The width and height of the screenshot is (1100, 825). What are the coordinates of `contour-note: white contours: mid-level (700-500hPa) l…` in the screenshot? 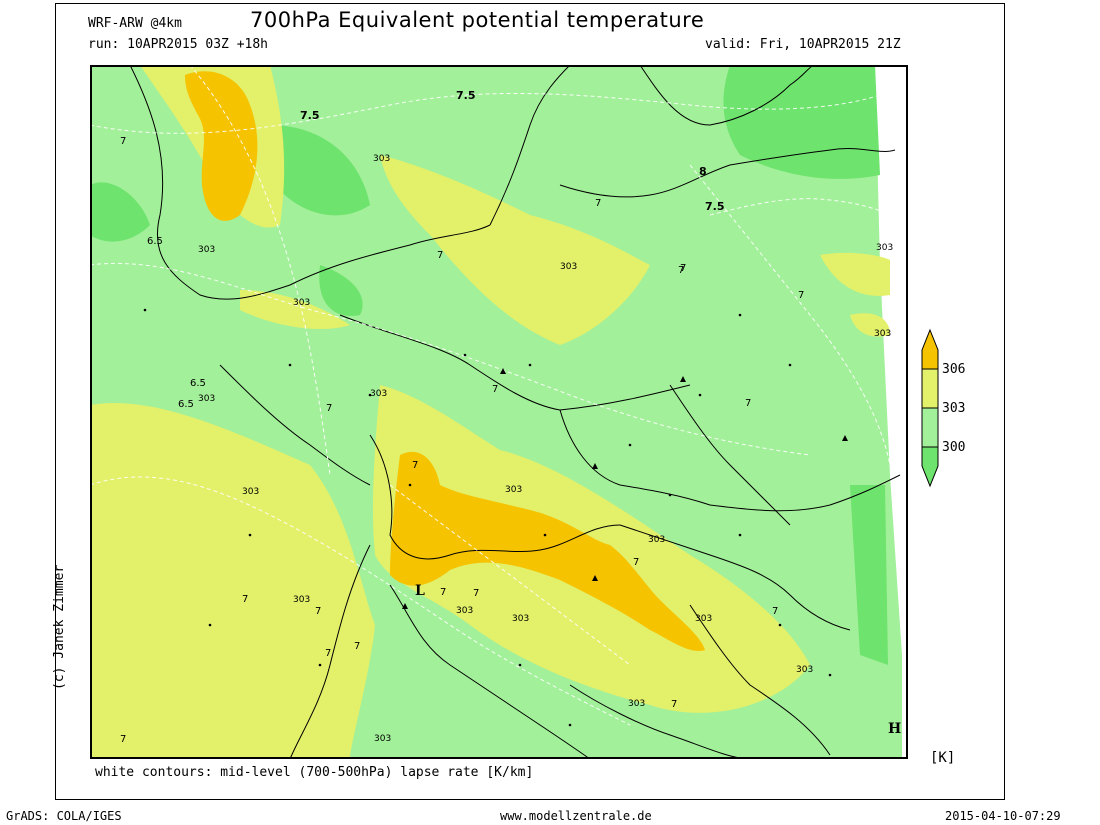 It's located at (314, 772).